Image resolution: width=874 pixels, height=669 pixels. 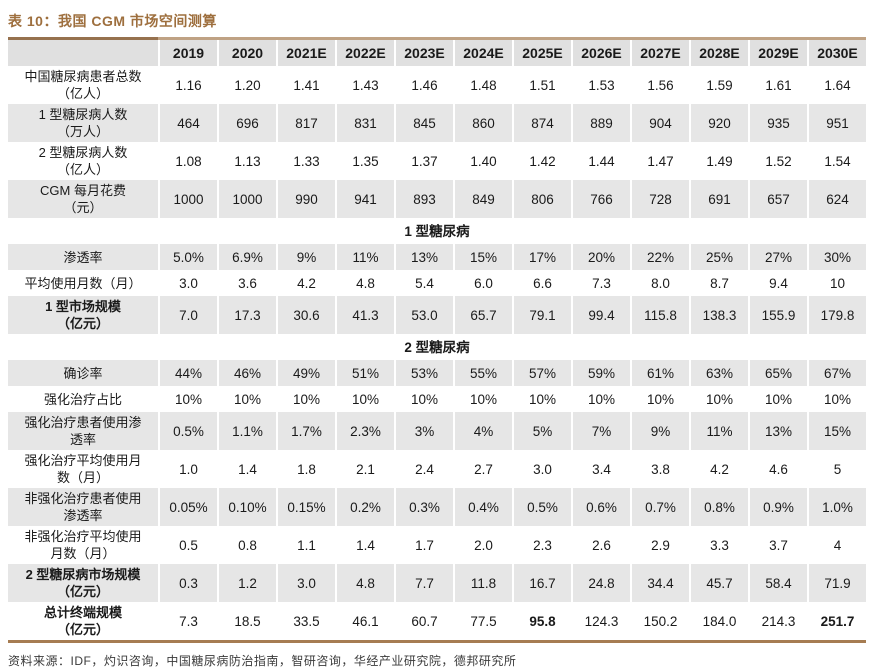 I want to click on value-cell: 831, so click(x=364, y=123).